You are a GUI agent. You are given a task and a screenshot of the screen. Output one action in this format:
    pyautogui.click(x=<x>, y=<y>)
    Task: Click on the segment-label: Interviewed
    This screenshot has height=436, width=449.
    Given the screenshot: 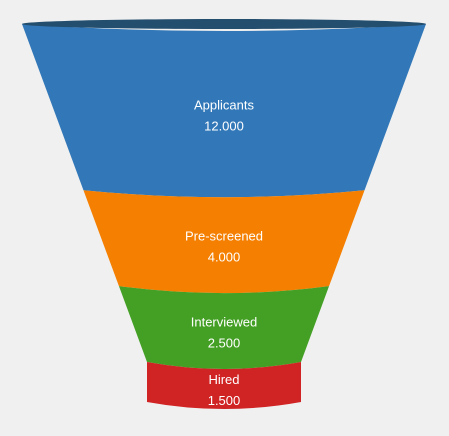 What is the action you would take?
    pyautogui.click(x=224, y=321)
    